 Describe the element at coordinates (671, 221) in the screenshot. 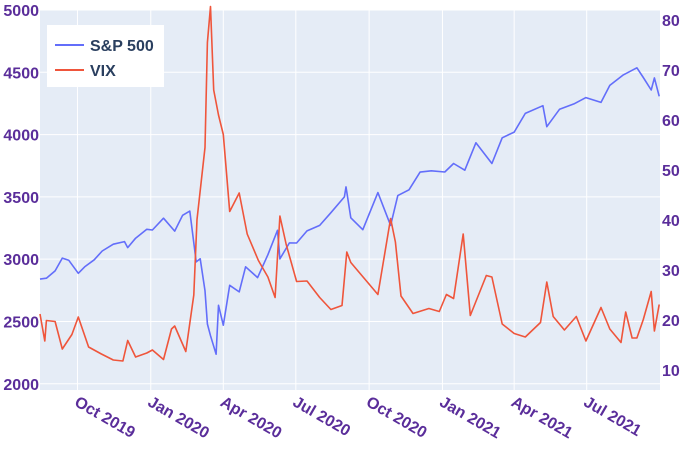

I see `y-right-tick-label: 40` at that location.